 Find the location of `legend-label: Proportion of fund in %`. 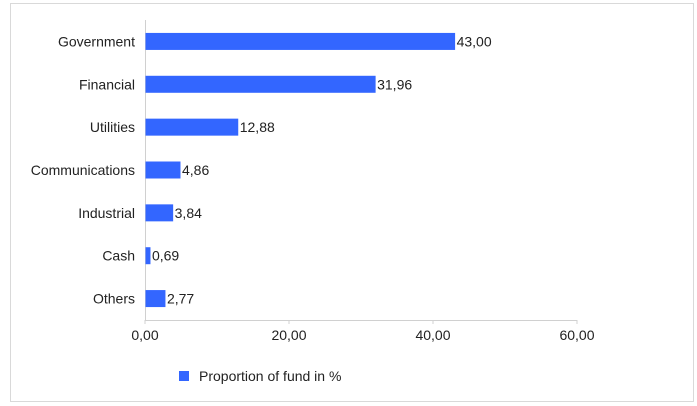

legend-label: Proportion of fund in % is located at coordinates (270, 376).